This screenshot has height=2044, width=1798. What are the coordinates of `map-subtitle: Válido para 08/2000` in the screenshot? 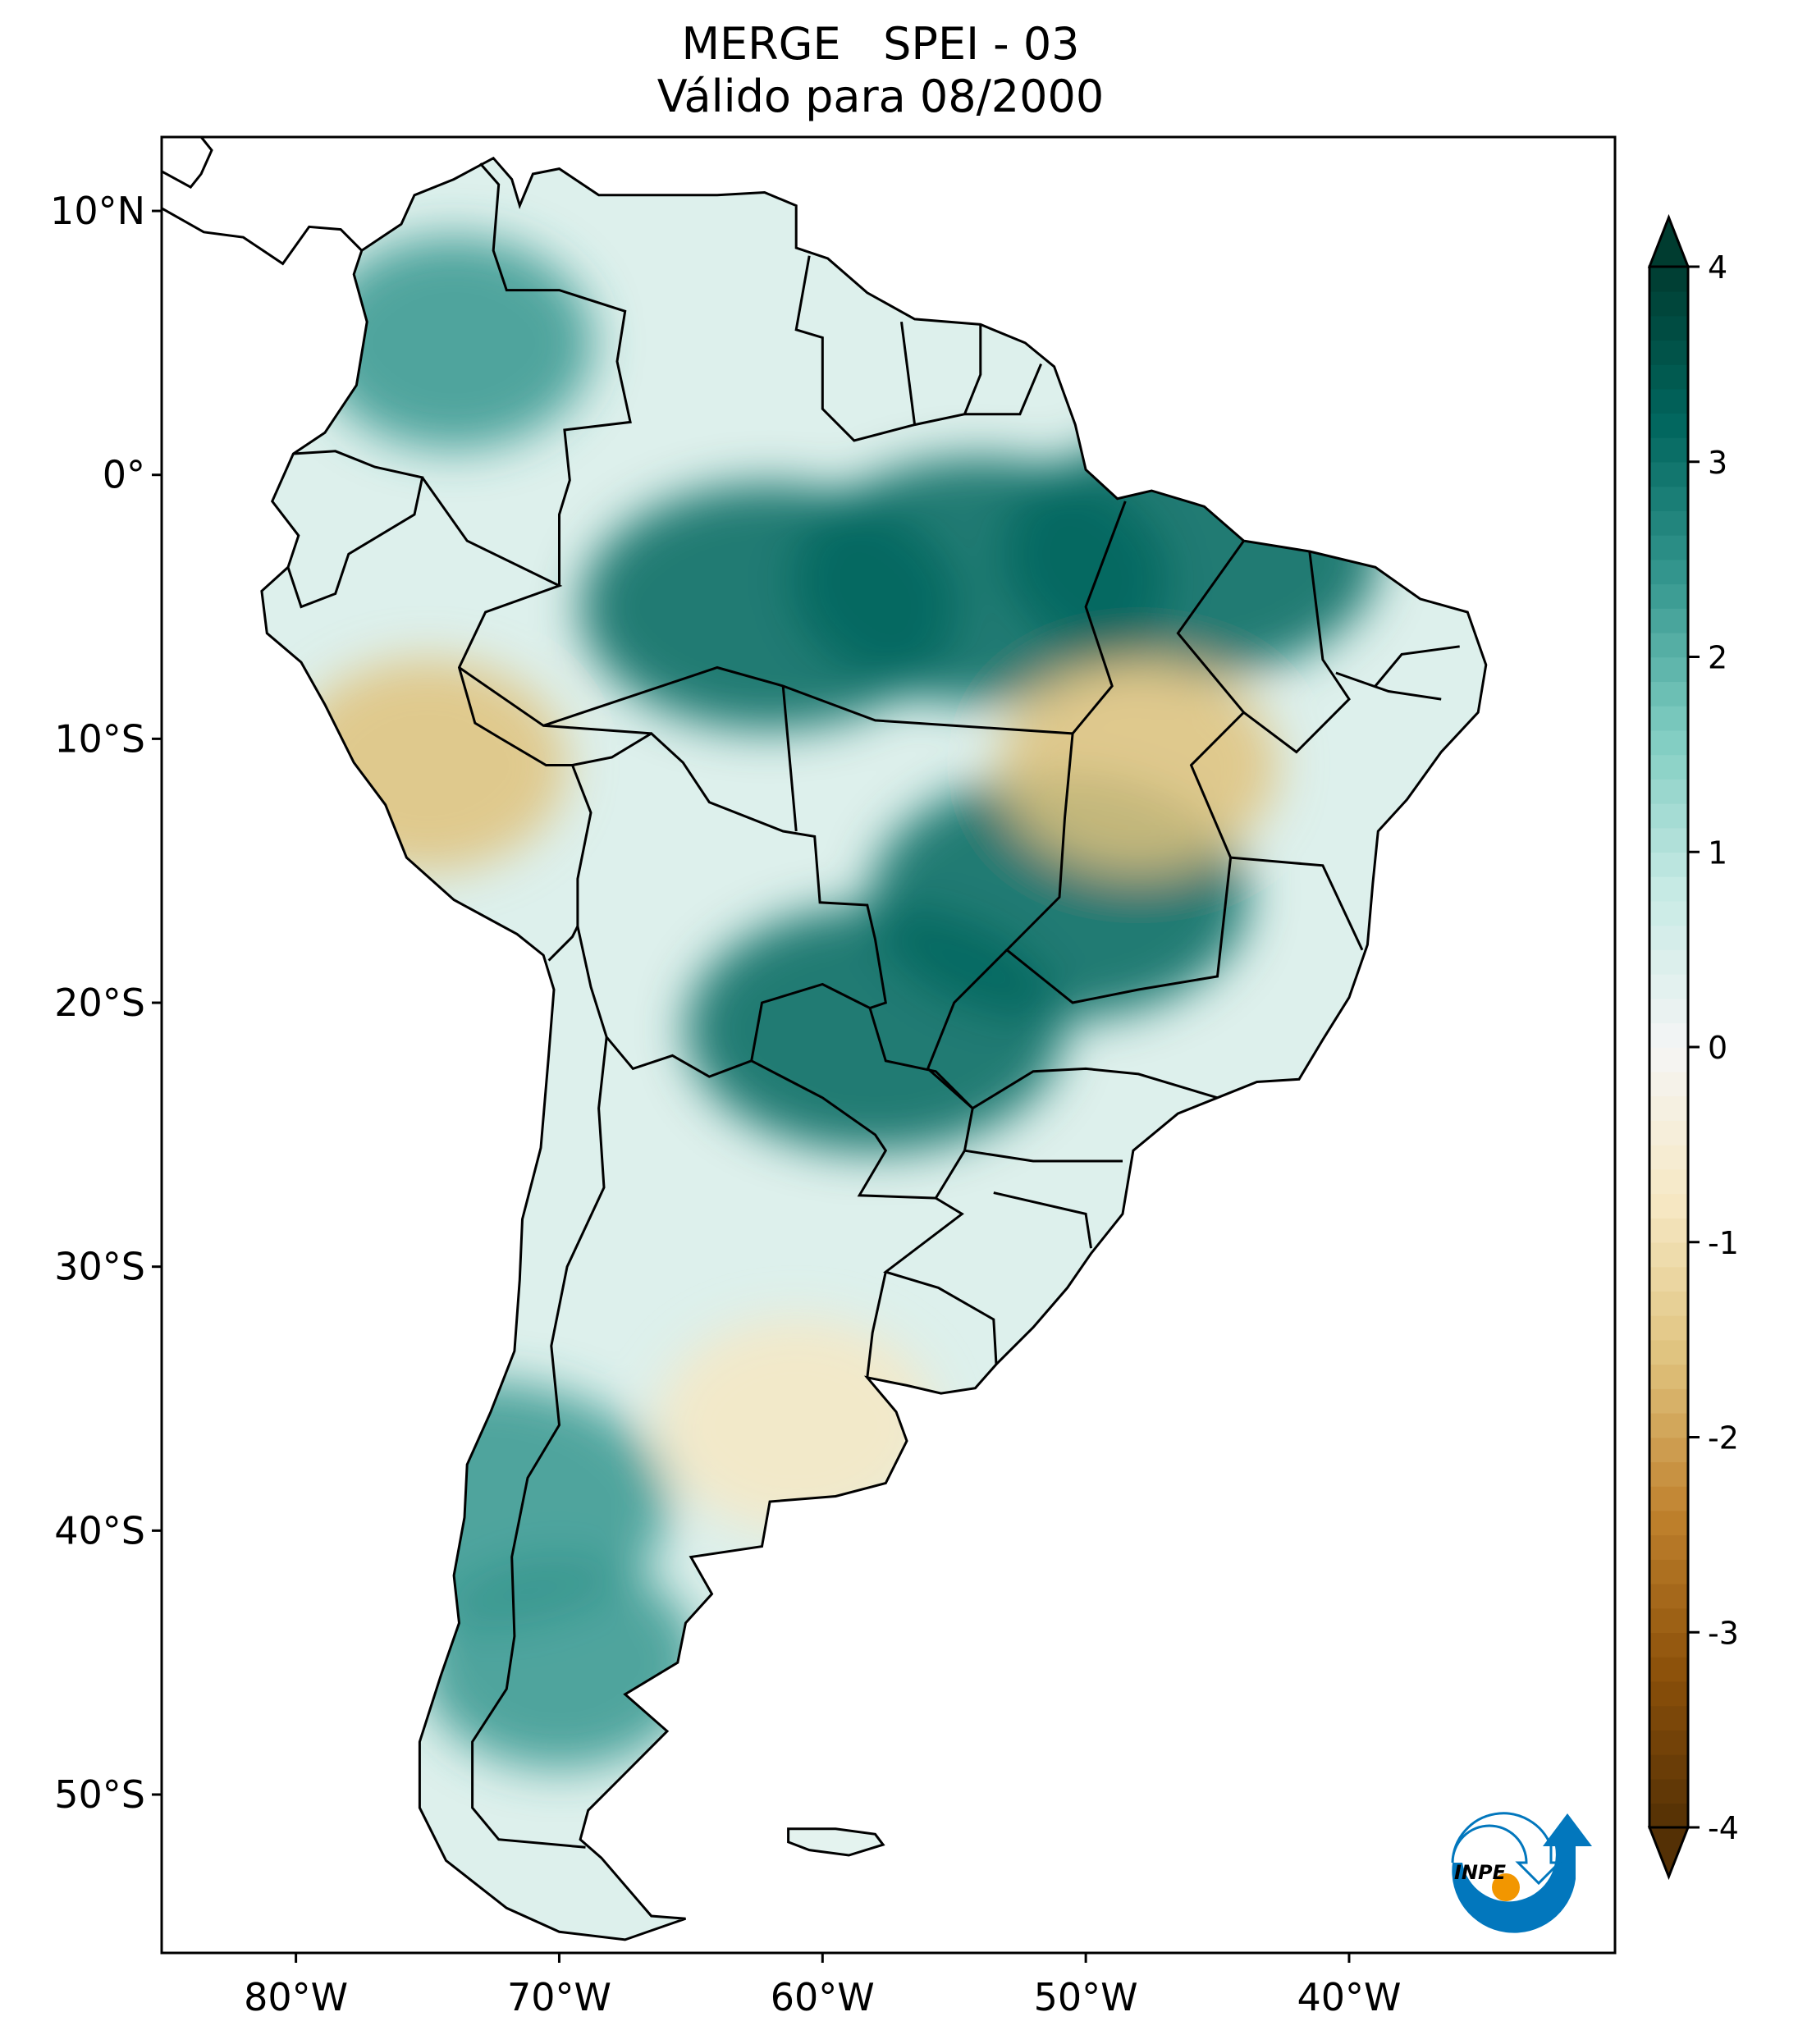 It's located at (881, 96).